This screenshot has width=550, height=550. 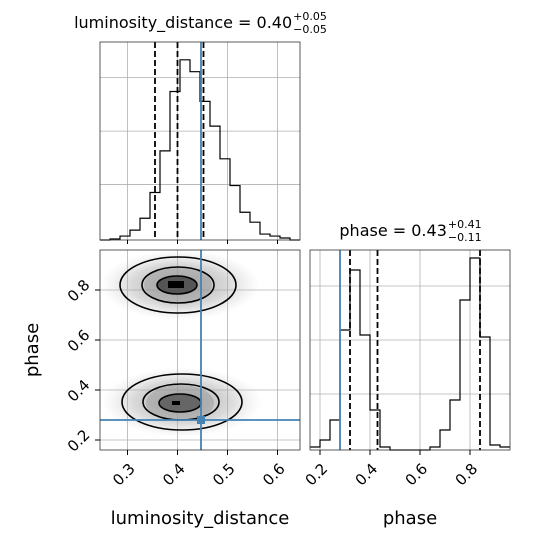 What do you see at coordinates (465, 237) in the screenshot?
I see `title-subscript: −0.11` at bounding box center [465, 237].